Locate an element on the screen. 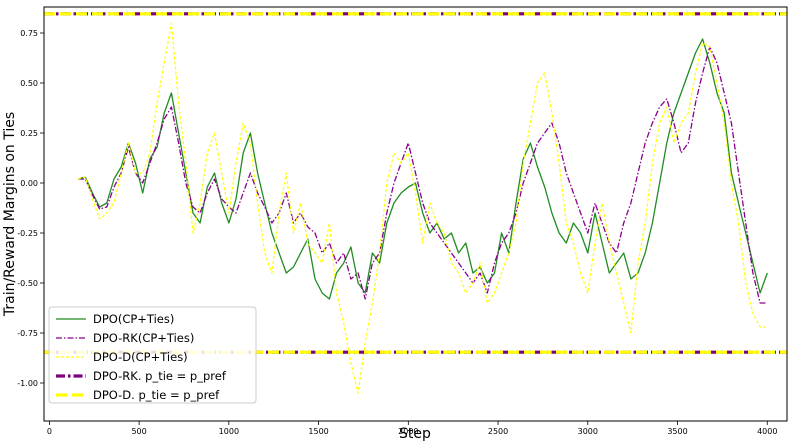 The image size is (793, 444). x-tick-label: 500 is located at coordinates (138, 431).